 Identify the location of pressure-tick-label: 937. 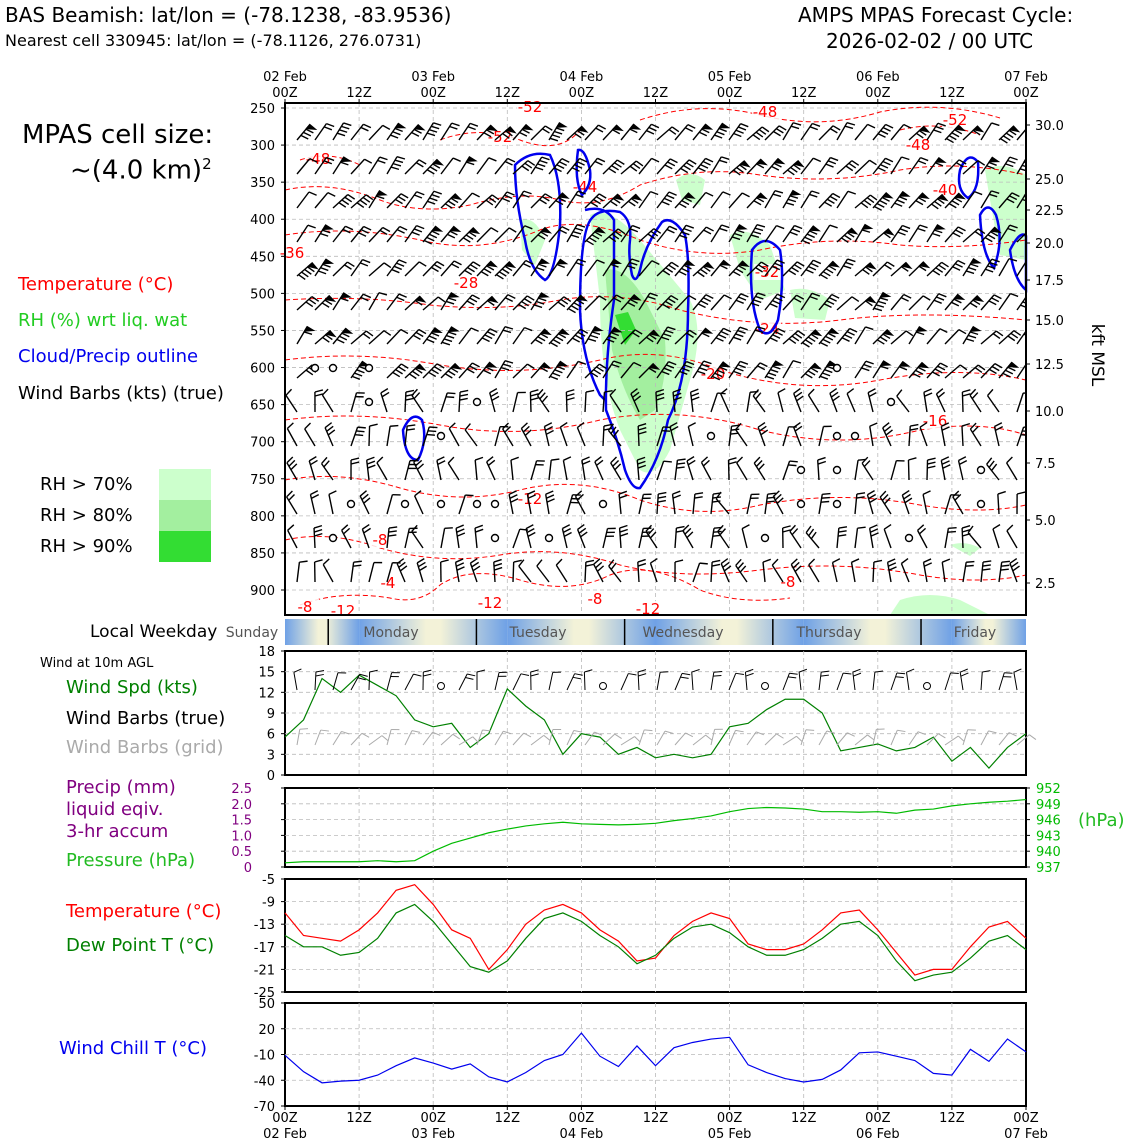
(1048, 868).